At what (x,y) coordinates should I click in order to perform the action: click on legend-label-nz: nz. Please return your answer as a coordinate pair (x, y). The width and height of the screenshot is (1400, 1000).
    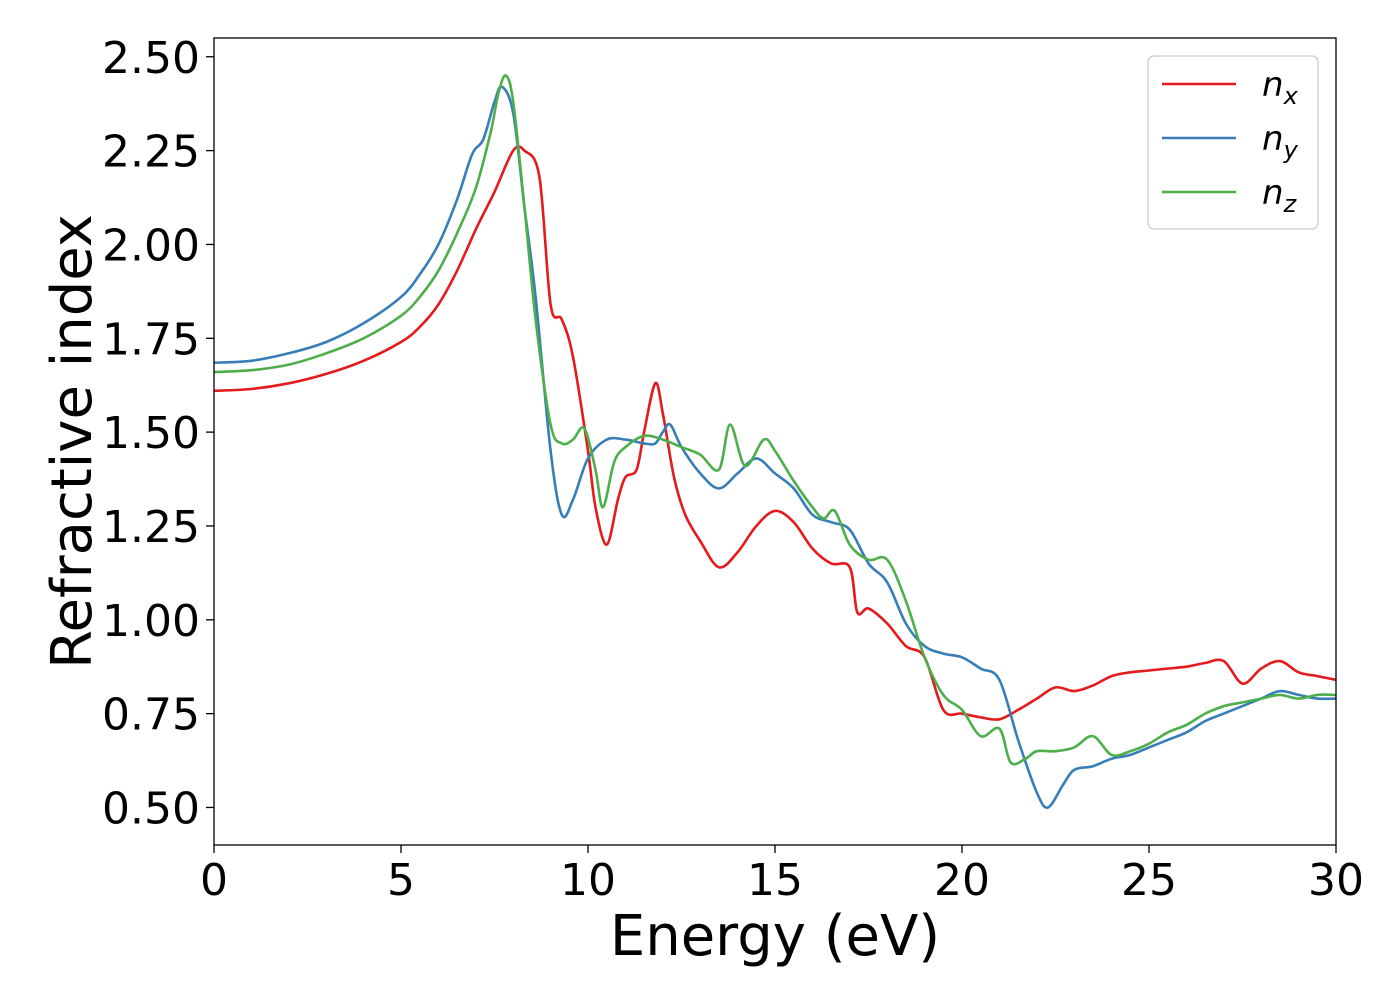
    Looking at the image, I should click on (1280, 195).